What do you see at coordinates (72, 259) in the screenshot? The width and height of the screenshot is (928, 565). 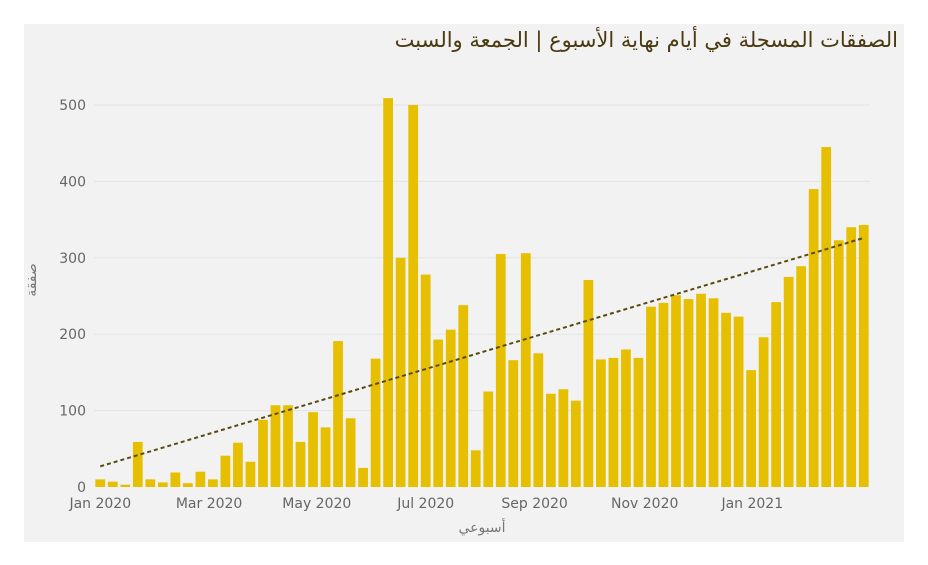 I see `y-tick-300: 300` at bounding box center [72, 259].